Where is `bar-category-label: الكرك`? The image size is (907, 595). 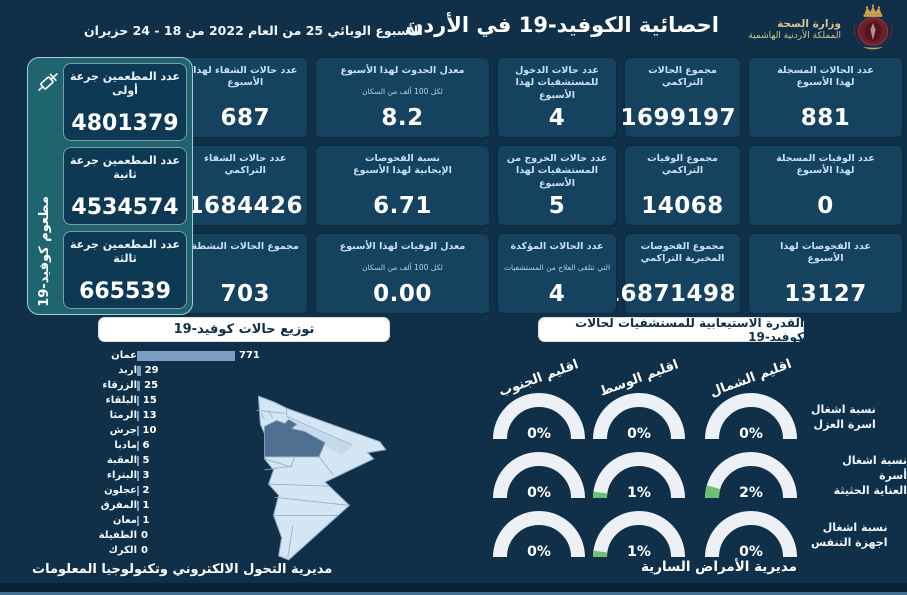
bar-category-label: الكرك is located at coordinates (122, 550).